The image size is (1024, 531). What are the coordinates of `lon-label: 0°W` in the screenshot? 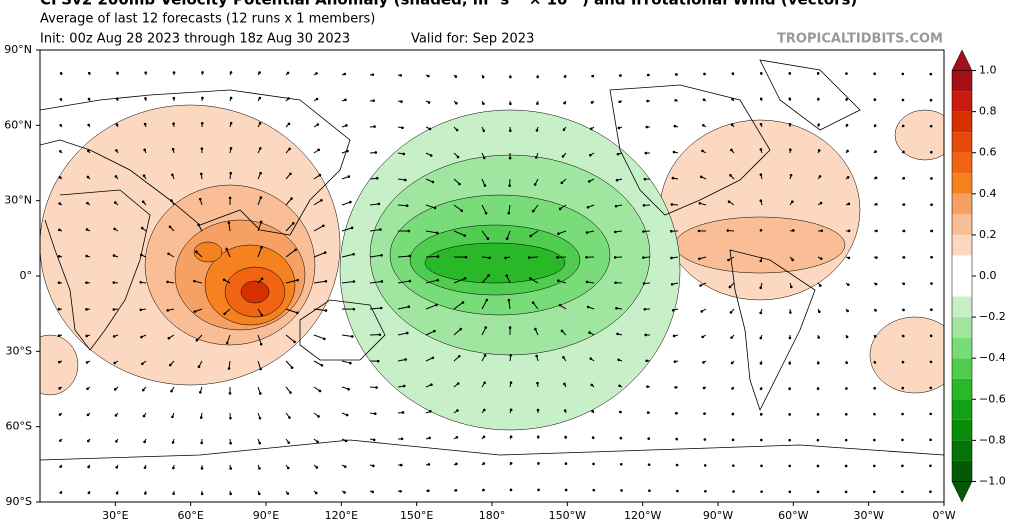 It's located at (943, 515).